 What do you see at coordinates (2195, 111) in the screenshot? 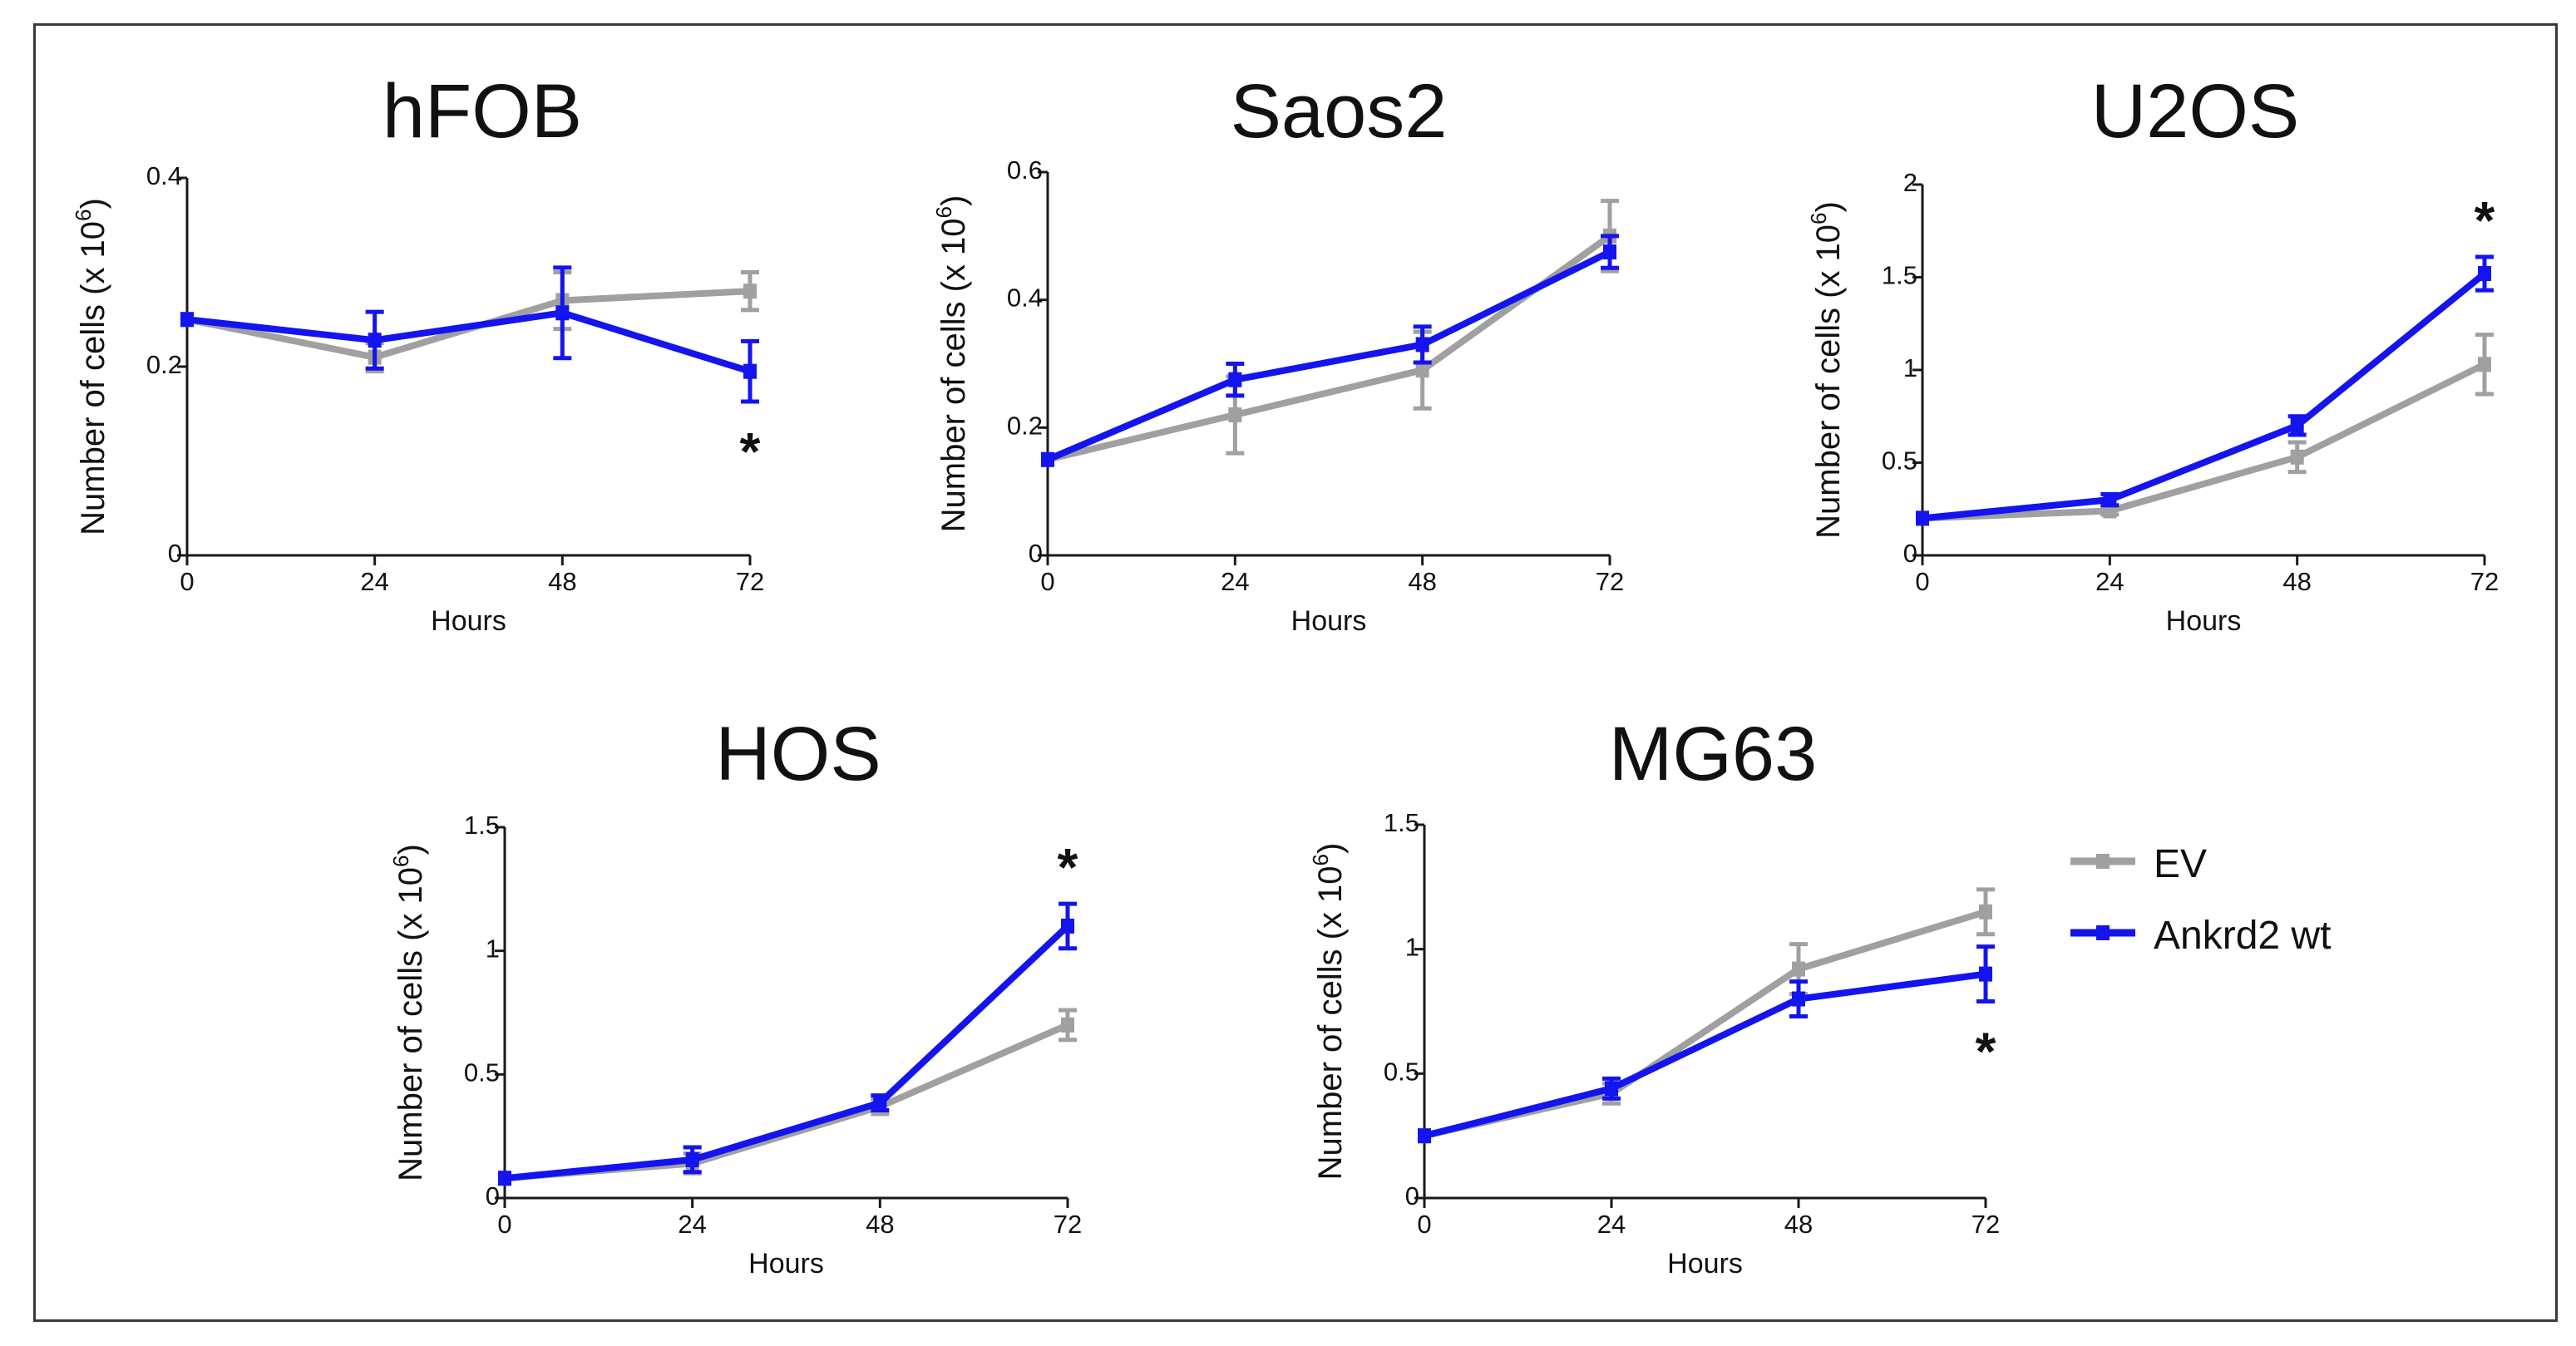
I see `chart-title: U2OS` at bounding box center [2195, 111].